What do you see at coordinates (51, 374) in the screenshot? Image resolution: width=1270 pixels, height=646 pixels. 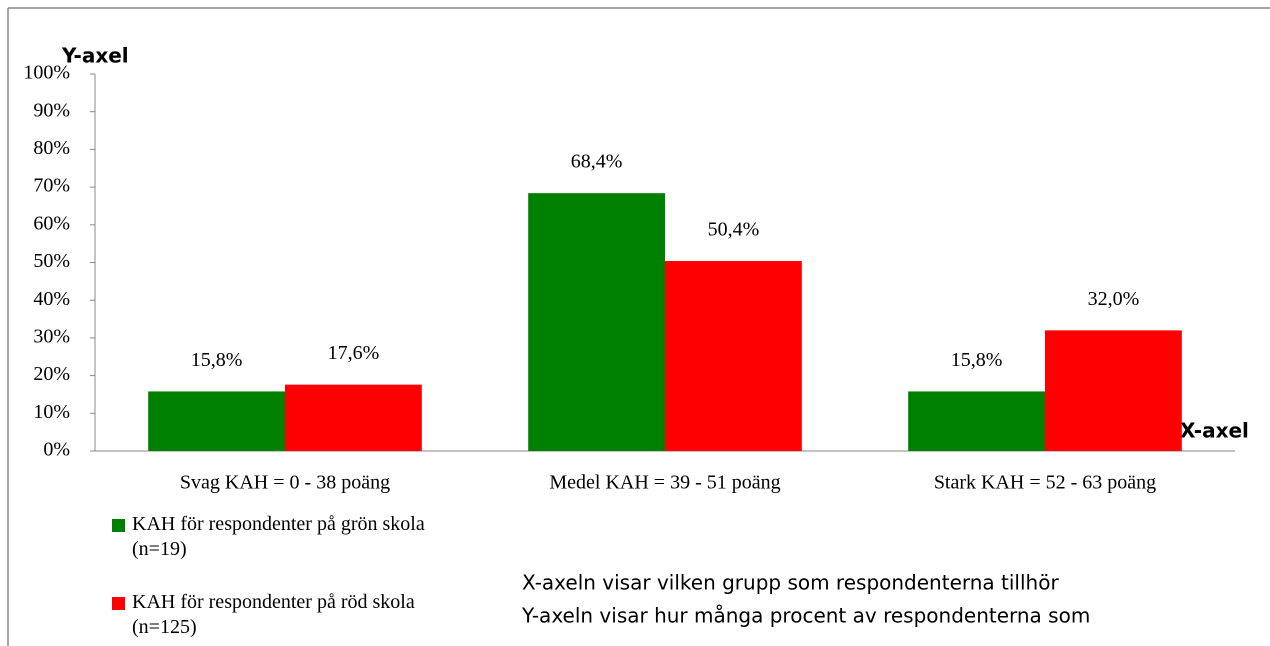 I see `y-tick-label: 20%` at bounding box center [51, 374].